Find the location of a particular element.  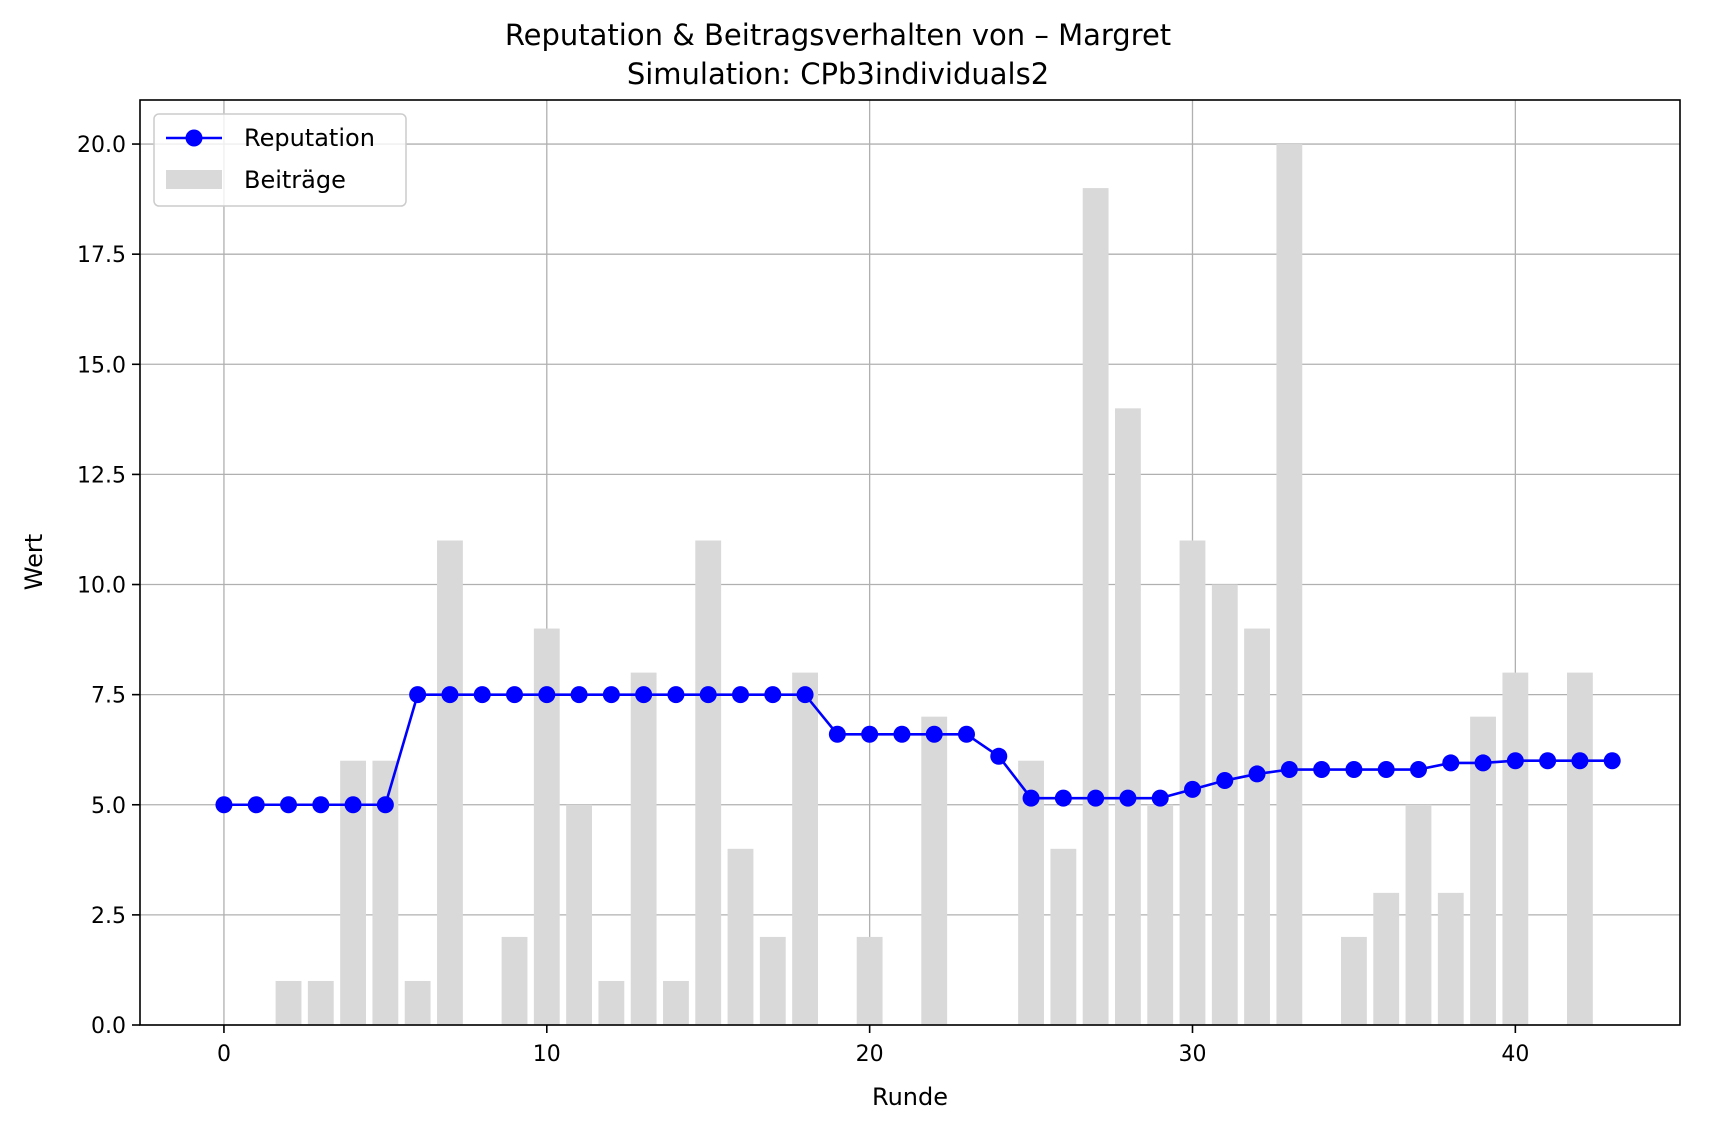

legend: Reputation Beiträge is located at coordinates (280, 160).